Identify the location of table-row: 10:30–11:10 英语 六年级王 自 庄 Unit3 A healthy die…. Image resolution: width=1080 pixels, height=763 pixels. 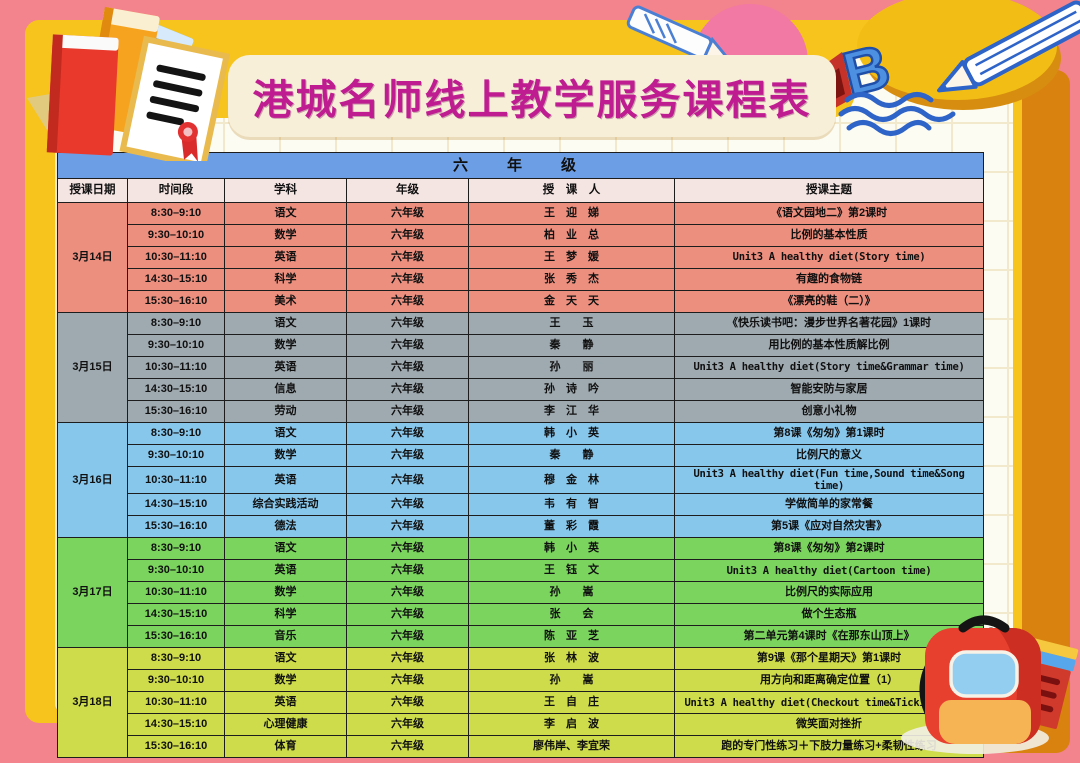
(521, 703).